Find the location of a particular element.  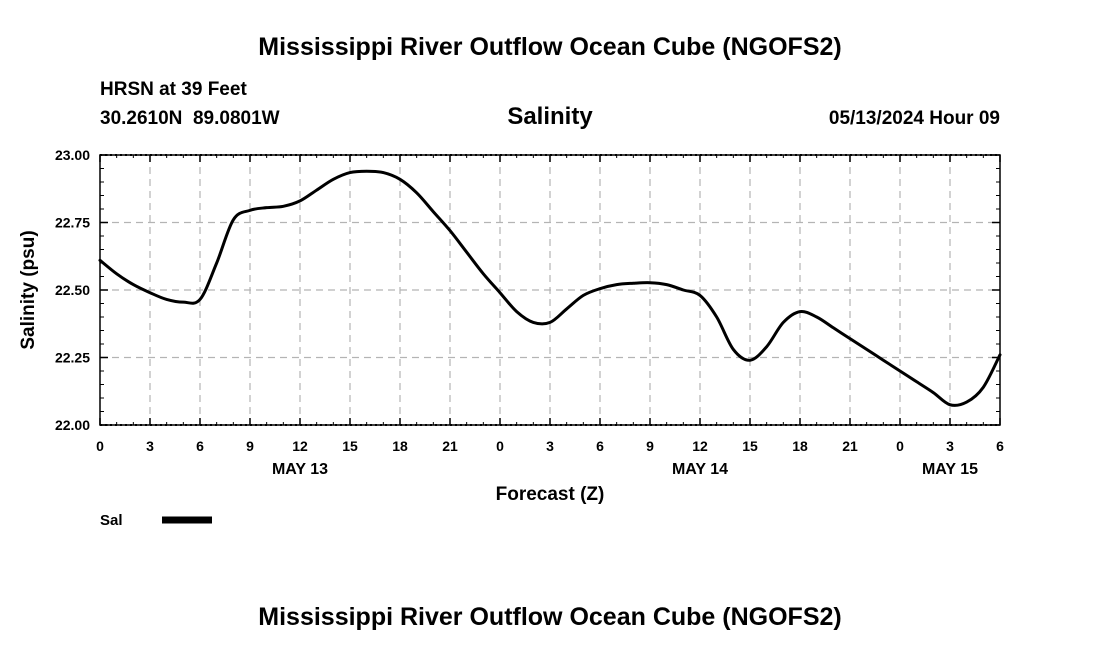

x-axis-label: Forecast (Z) is located at coordinates (550, 494).